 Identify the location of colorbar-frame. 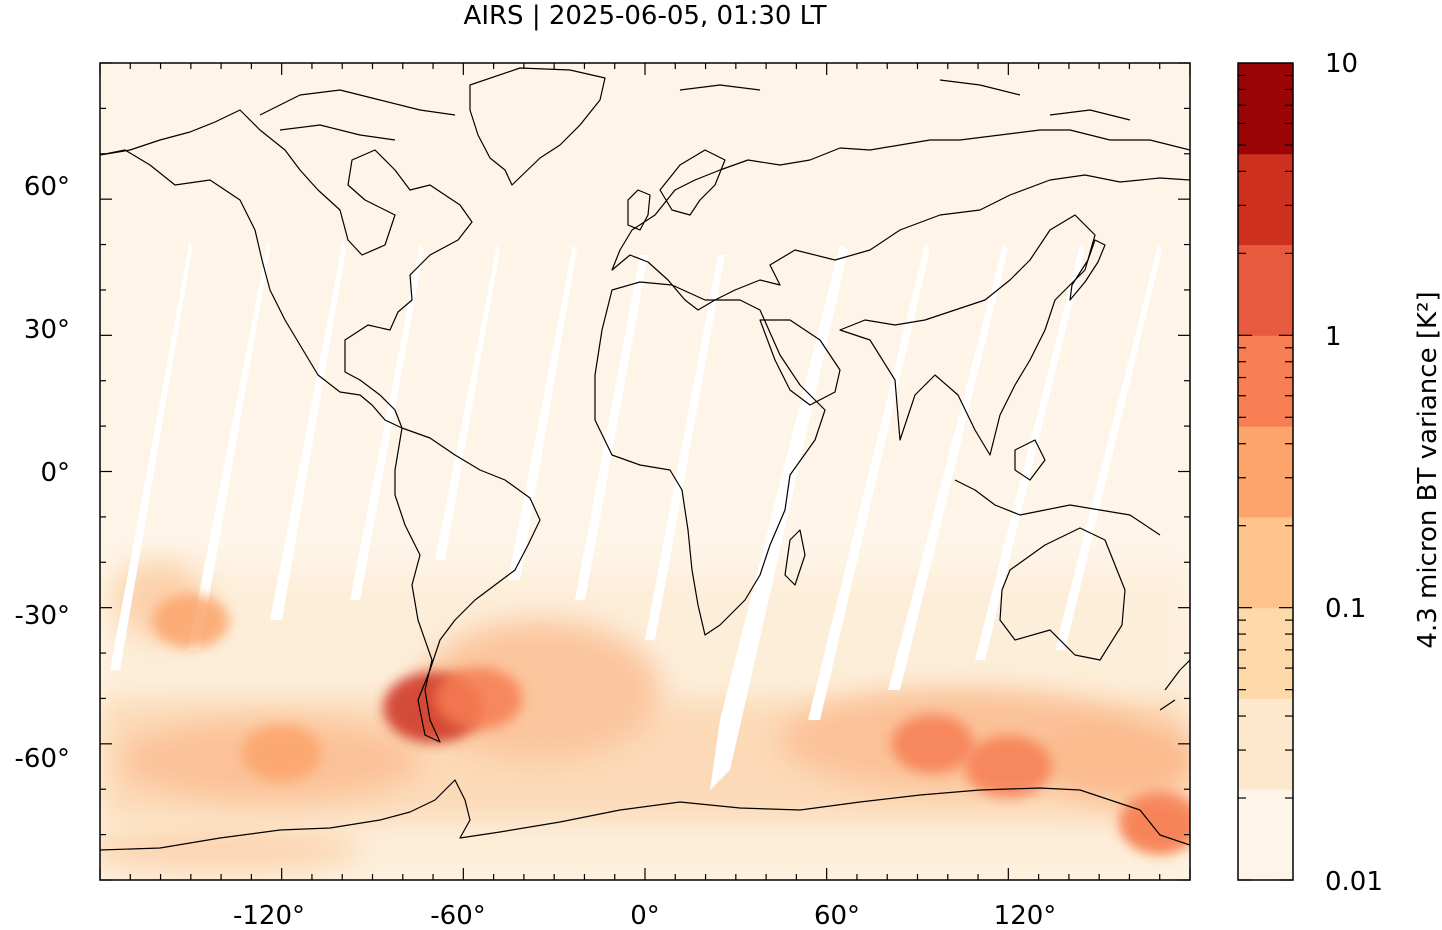
(1265, 471).